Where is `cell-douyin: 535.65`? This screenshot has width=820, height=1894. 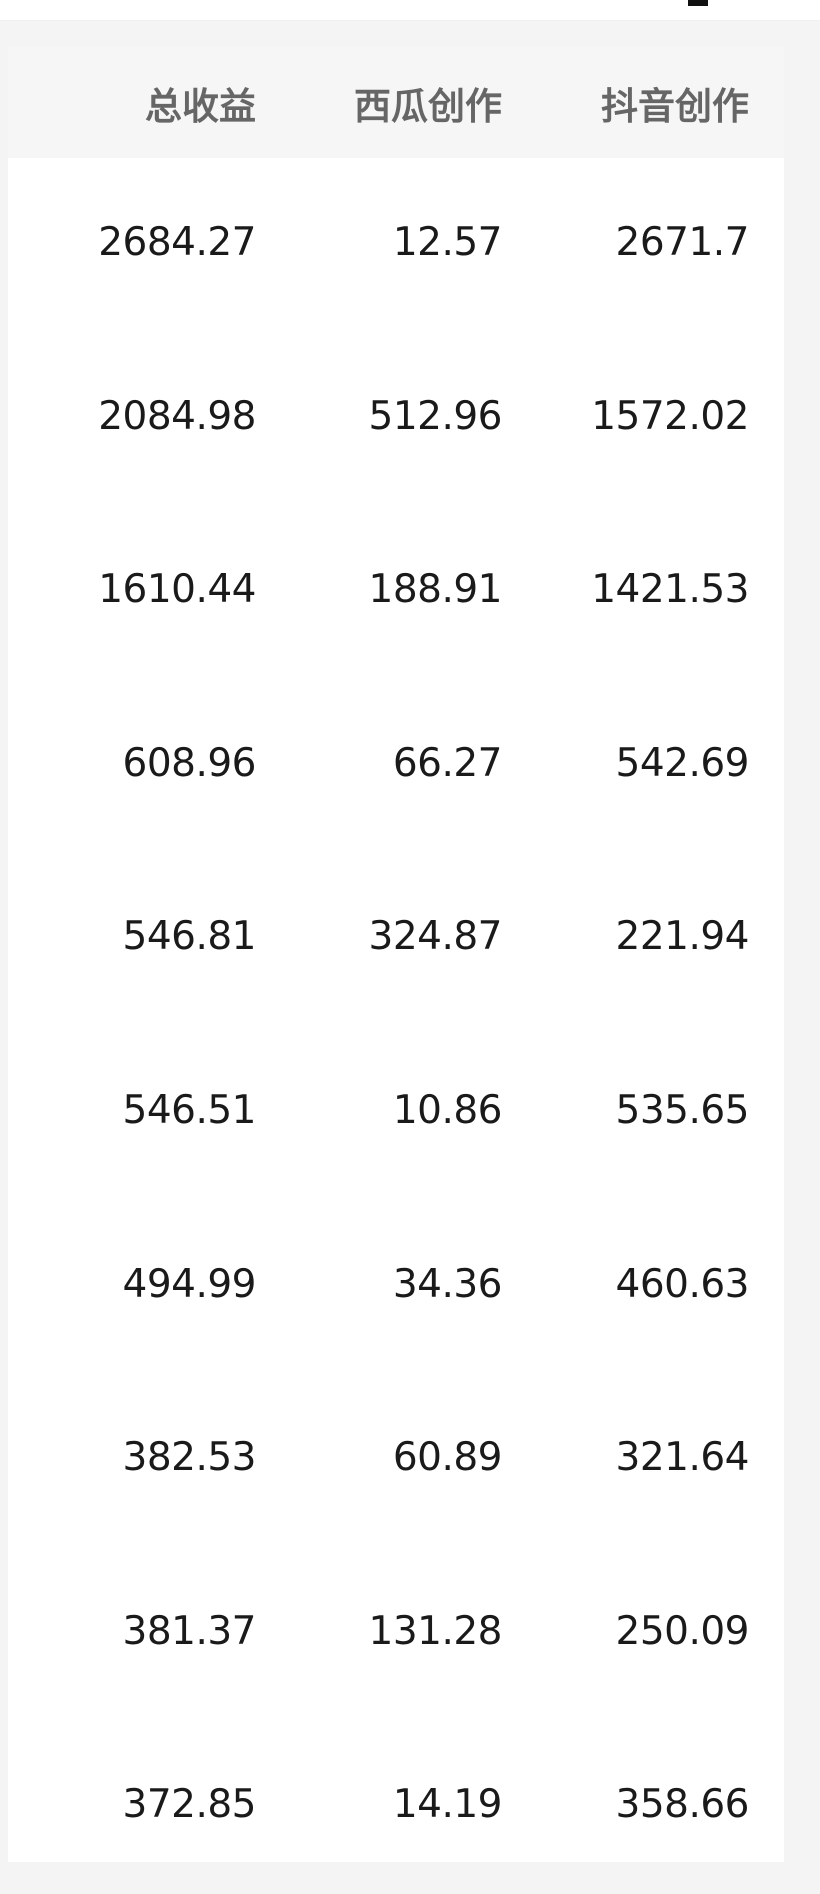 cell-douyin: 535.65 is located at coordinates (682, 1110).